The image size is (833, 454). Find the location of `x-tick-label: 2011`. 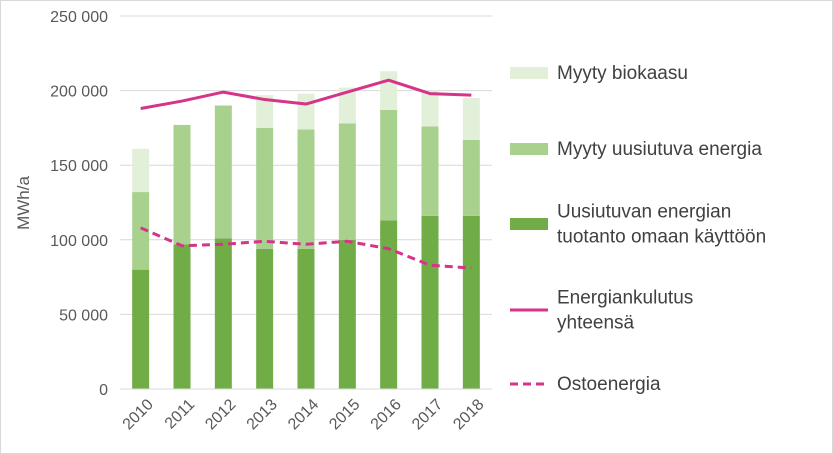

x-tick-label: 2011 is located at coordinates (180, 414).